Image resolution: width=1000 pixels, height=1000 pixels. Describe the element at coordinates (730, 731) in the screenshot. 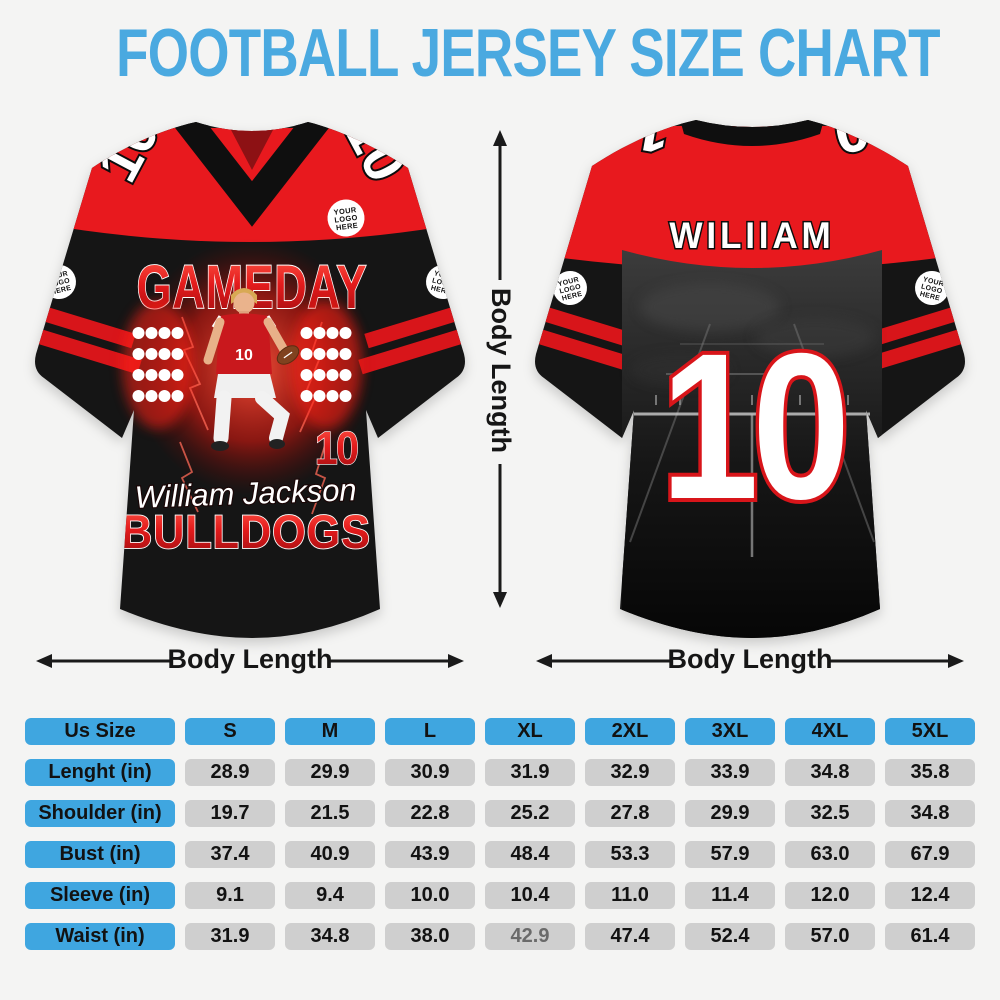

I see `size-table-column-header: 3XL` at that location.